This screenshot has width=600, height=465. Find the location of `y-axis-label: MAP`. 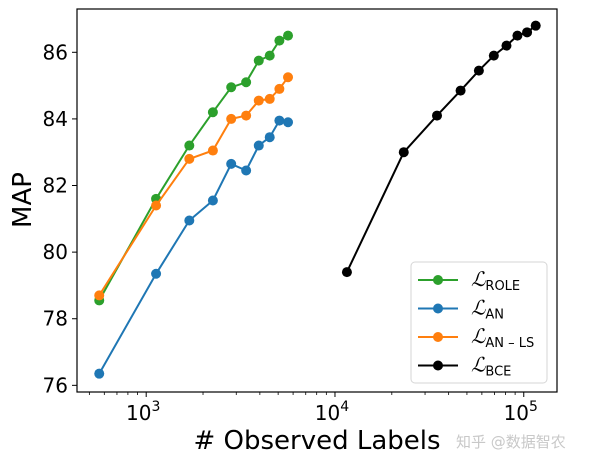

y-axis-label: MAP is located at coordinates (23, 200).